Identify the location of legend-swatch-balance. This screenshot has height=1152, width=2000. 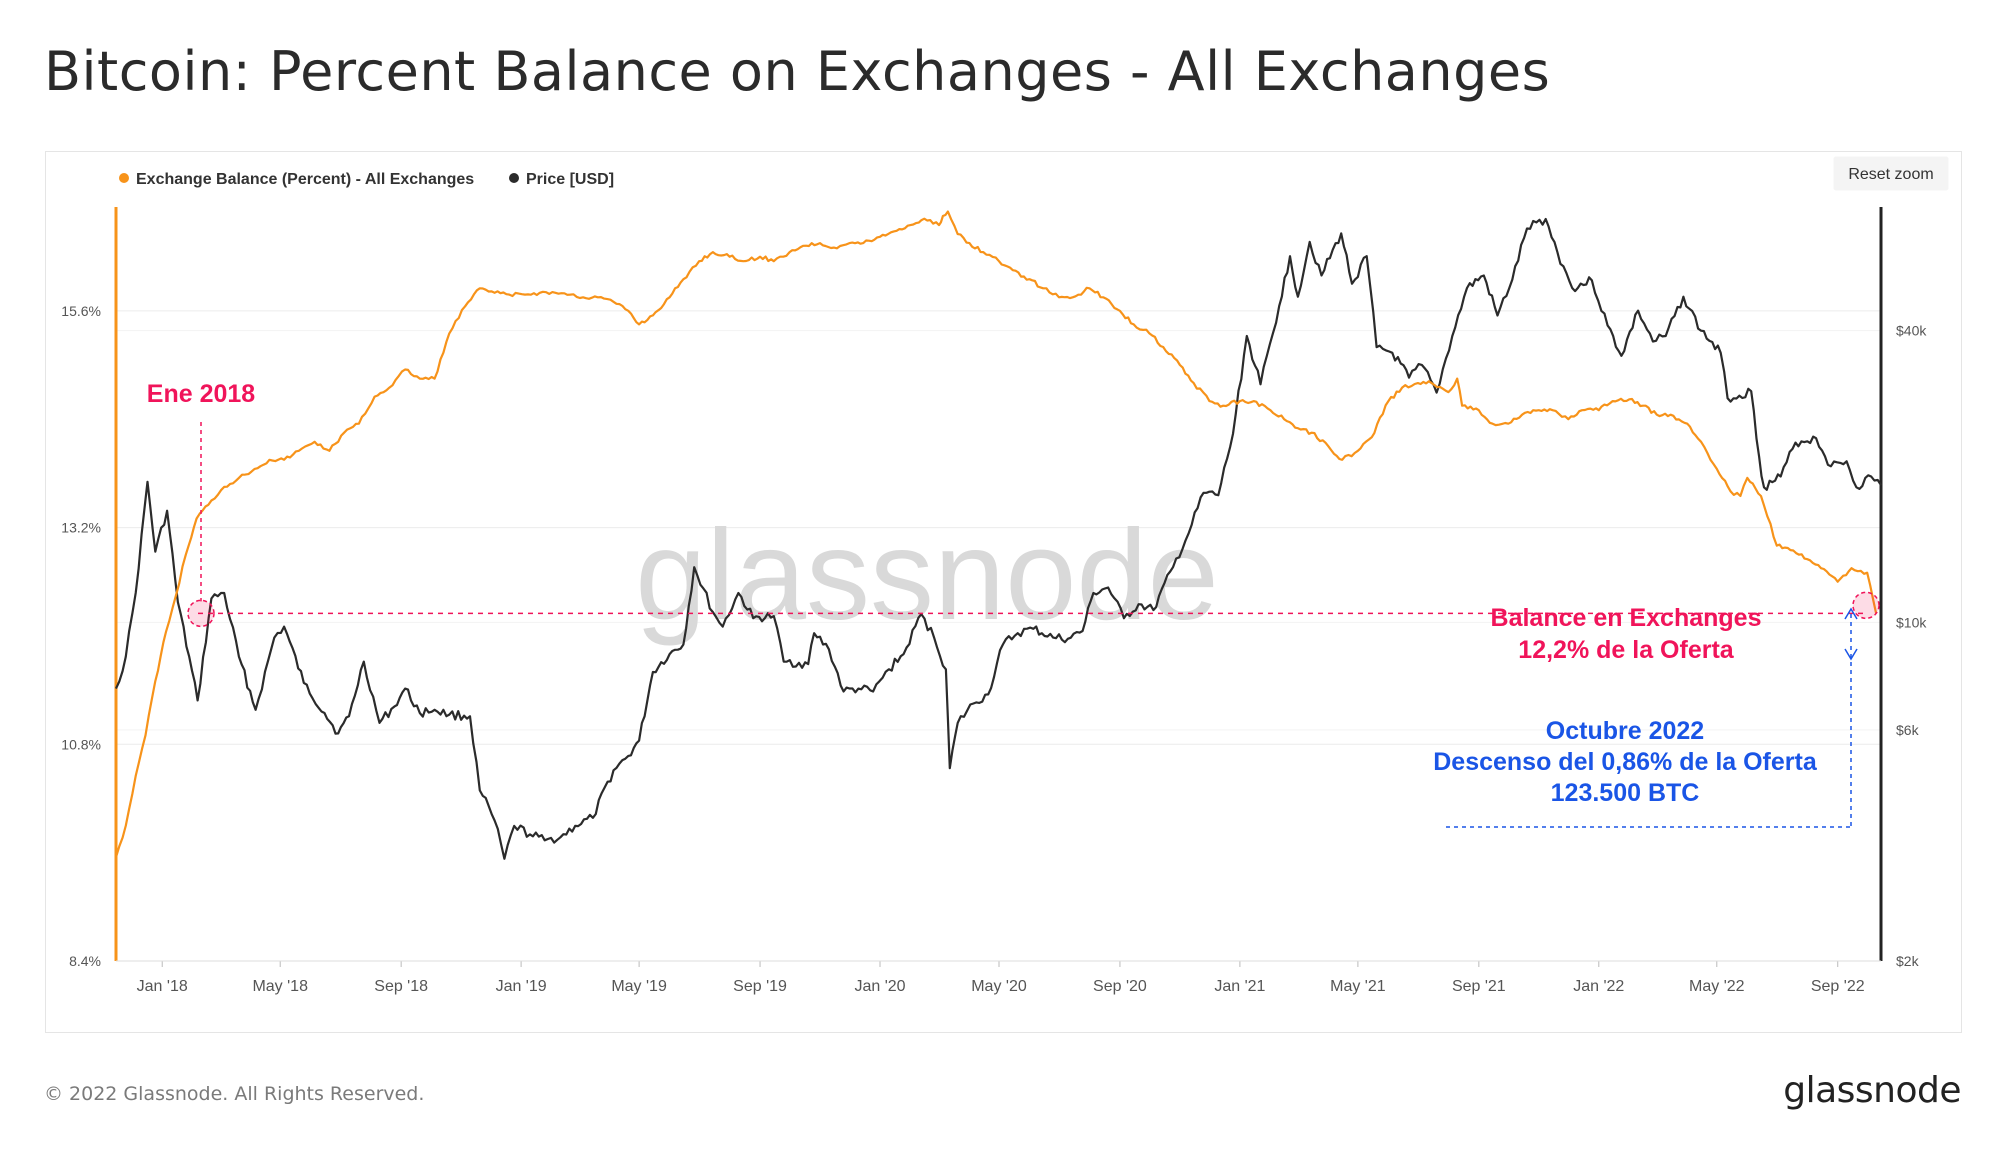
(124, 178).